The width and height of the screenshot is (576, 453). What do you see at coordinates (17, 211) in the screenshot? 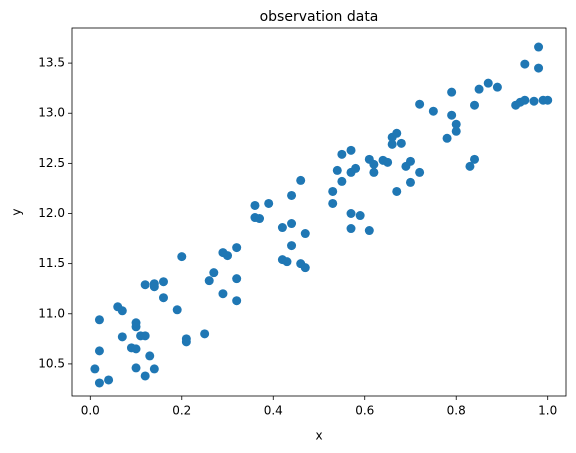
I see `y-axis-label: y` at bounding box center [17, 211].